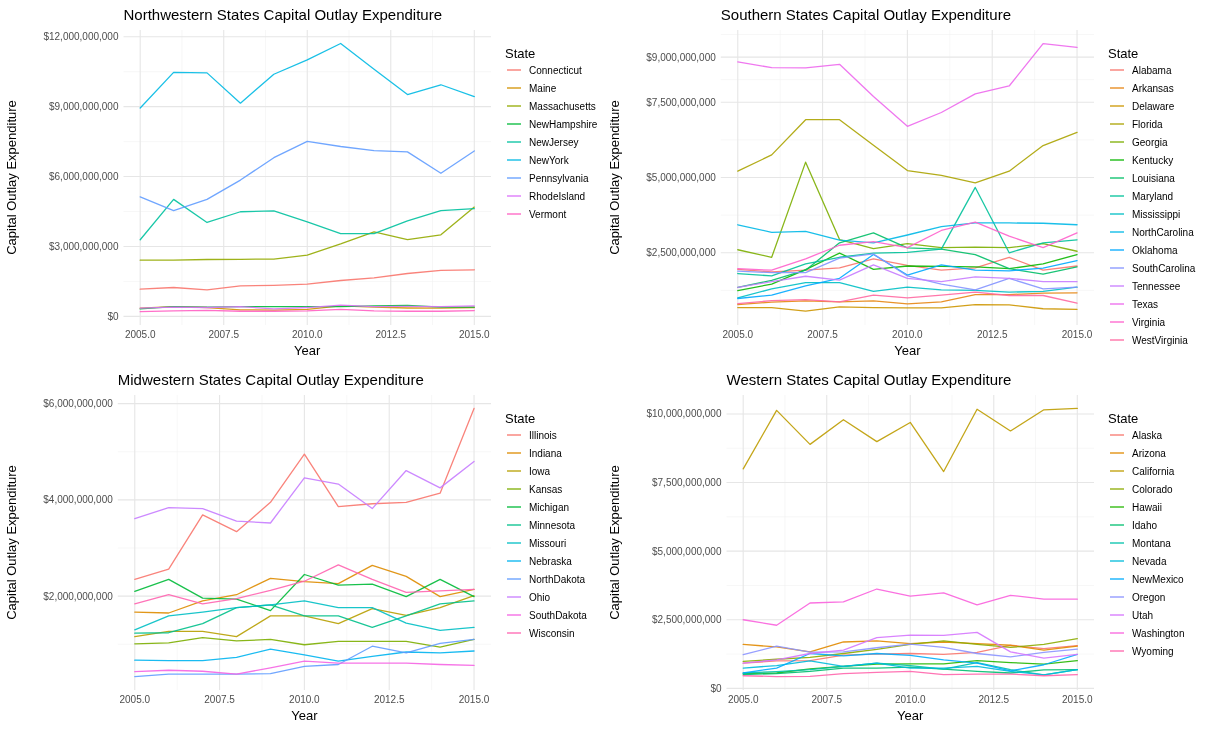  I want to click on legend-label: Tennessee, so click(1156, 286).